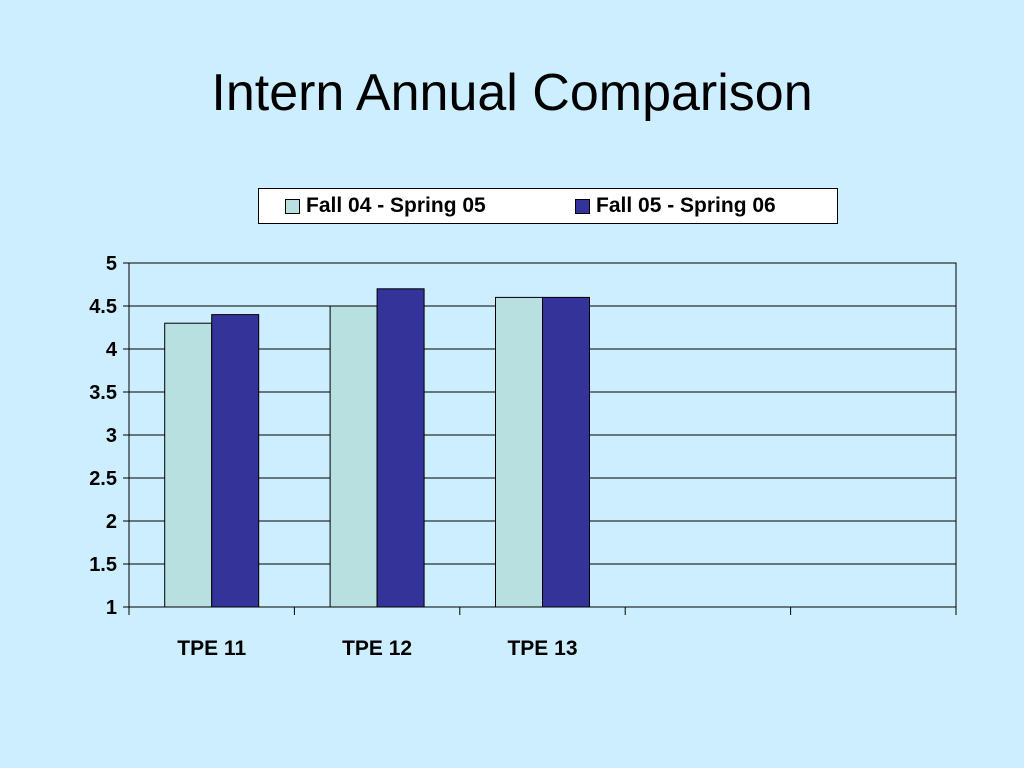  What do you see at coordinates (111, 436) in the screenshot?
I see `y-tick-label: 3` at bounding box center [111, 436].